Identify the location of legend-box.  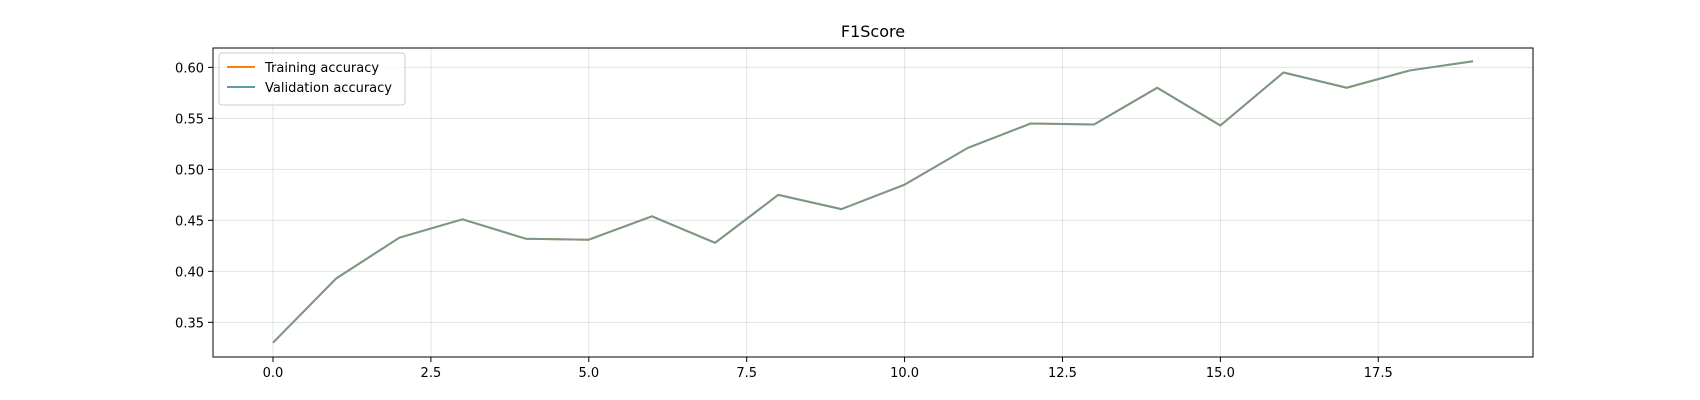
(312, 79).